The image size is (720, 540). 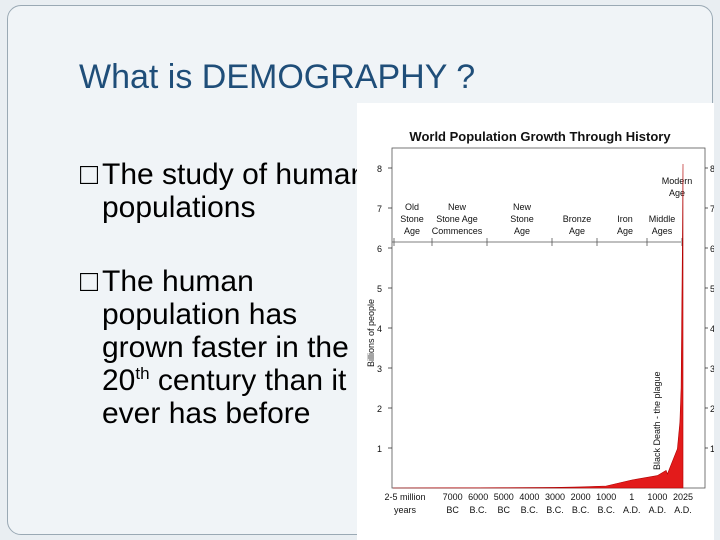 I want to click on era-label: Iron, so click(x=625, y=219).